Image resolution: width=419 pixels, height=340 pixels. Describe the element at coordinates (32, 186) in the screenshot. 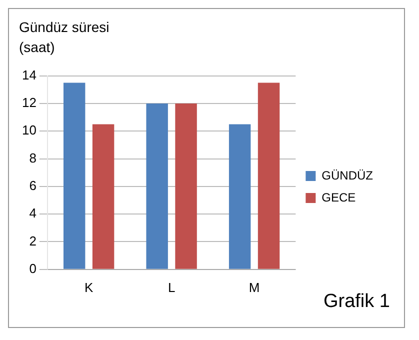

I see `y-tick-label: 6` at that location.